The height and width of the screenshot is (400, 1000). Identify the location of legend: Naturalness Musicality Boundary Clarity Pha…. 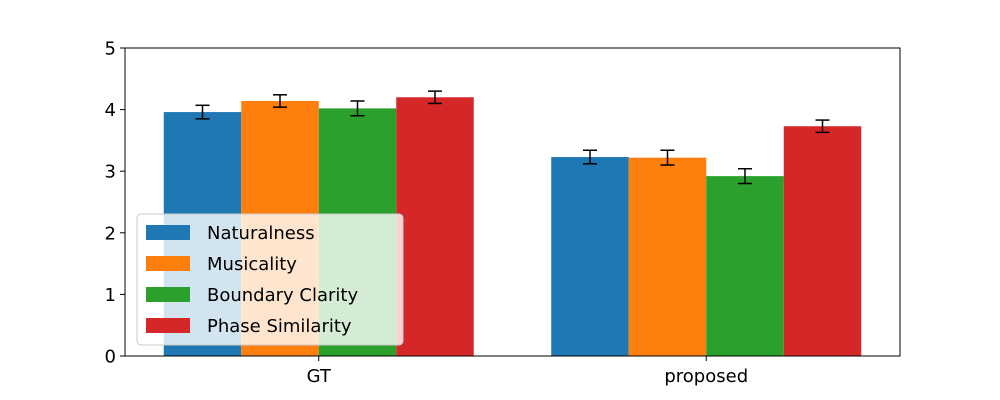
(270, 279).